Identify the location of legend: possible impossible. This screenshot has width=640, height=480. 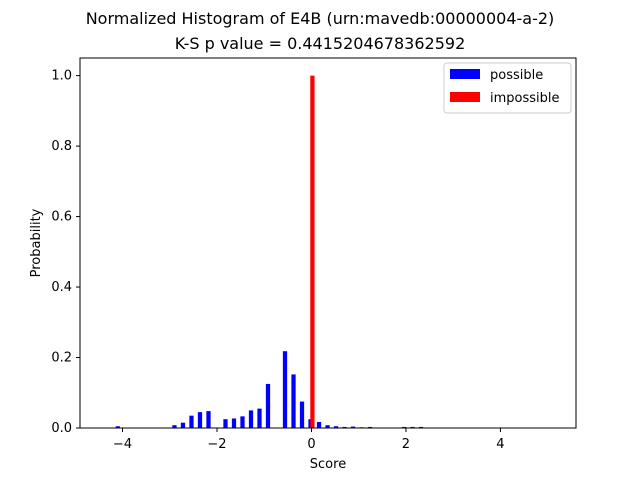
(507, 88).